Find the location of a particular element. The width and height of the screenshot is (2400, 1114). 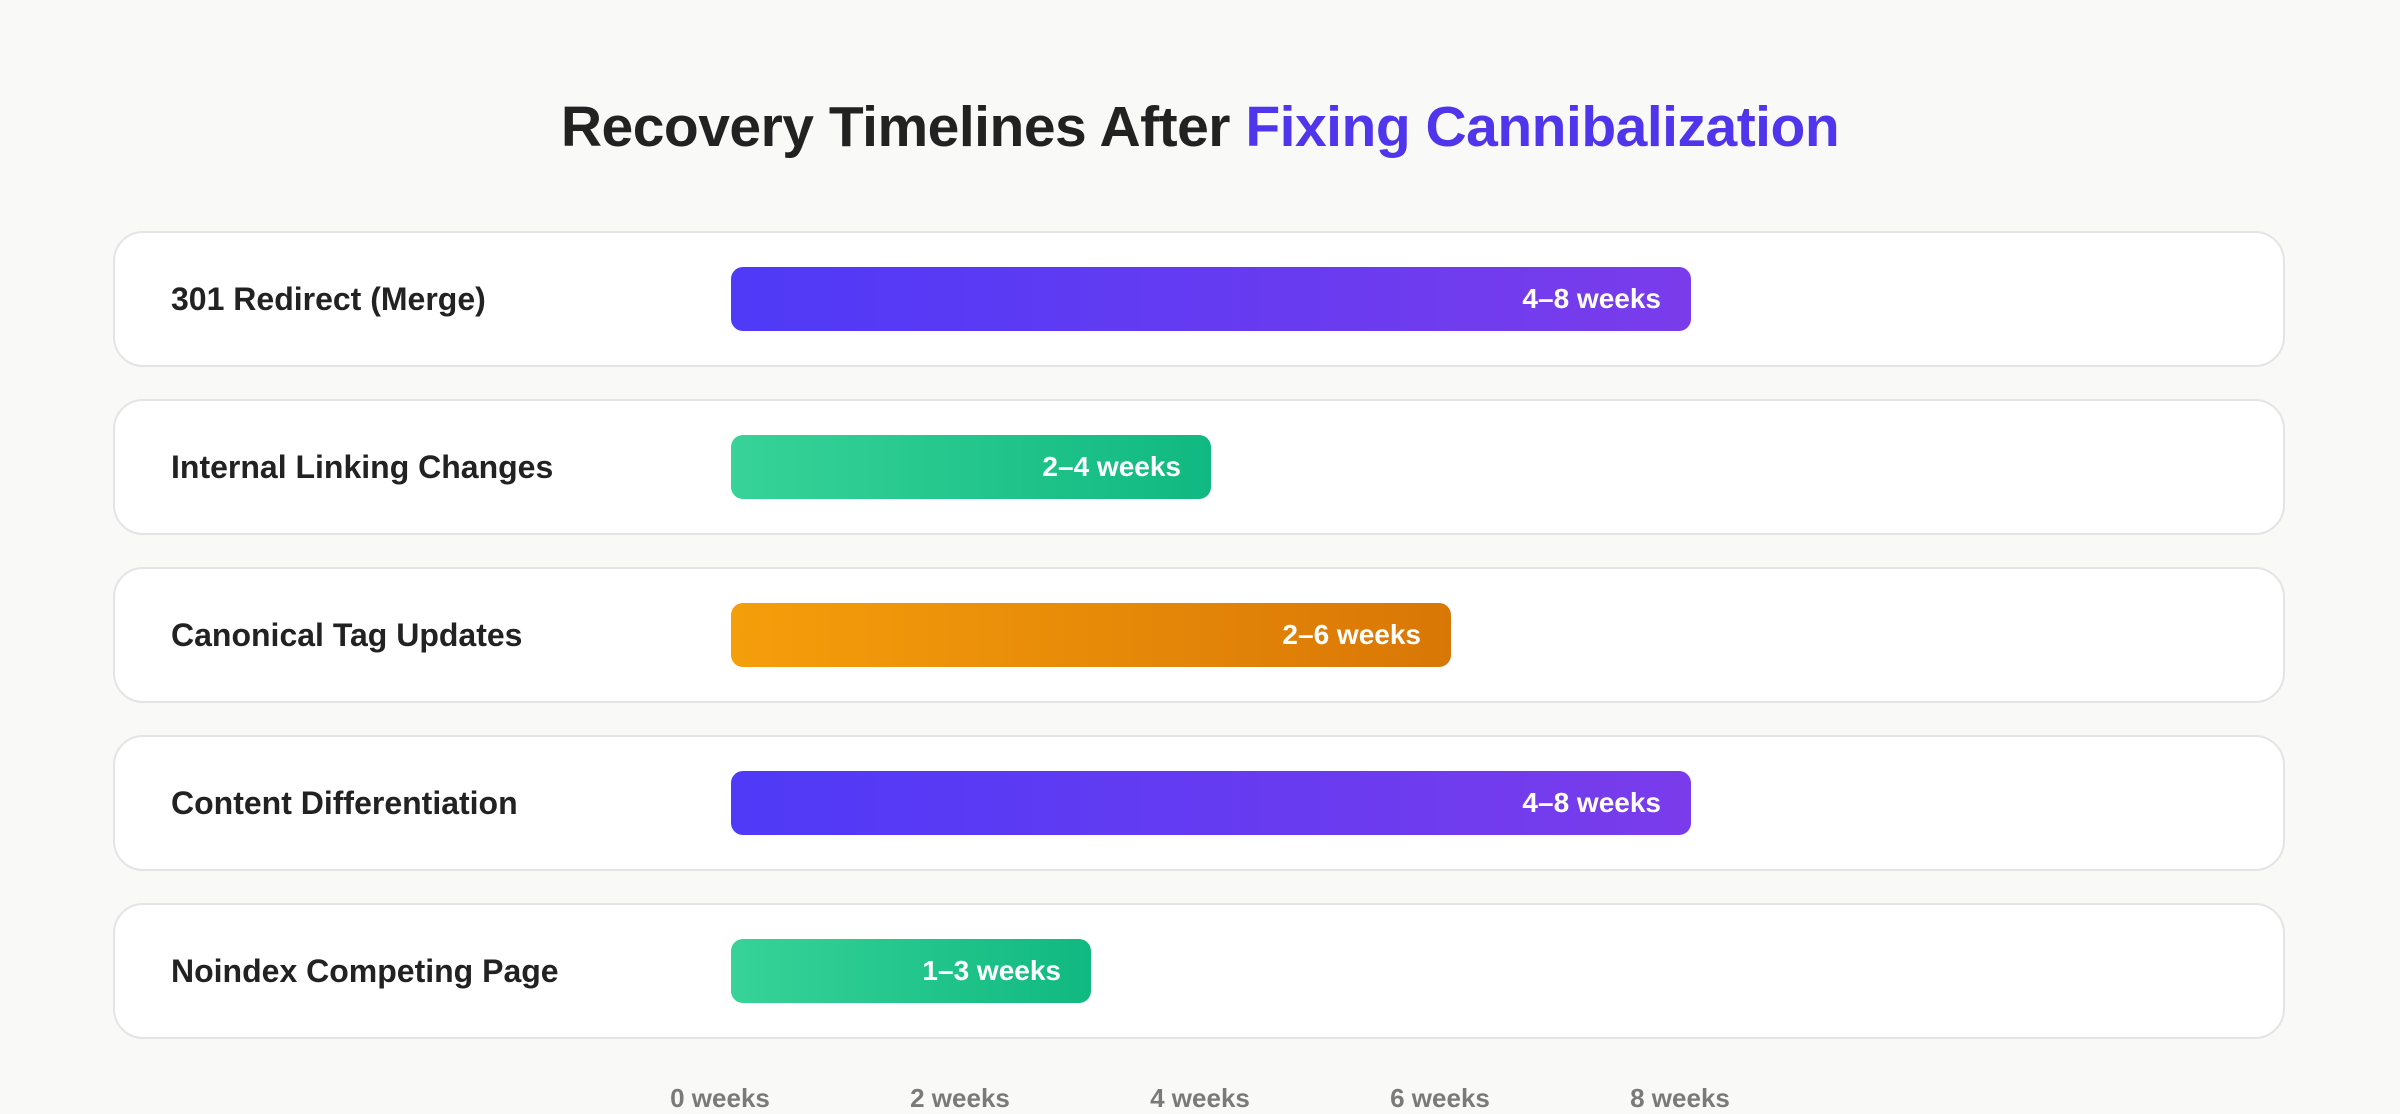

timeline-row: 301 Redirect (Merge) 4–8 weeks is located at coordinates (1199, 299).